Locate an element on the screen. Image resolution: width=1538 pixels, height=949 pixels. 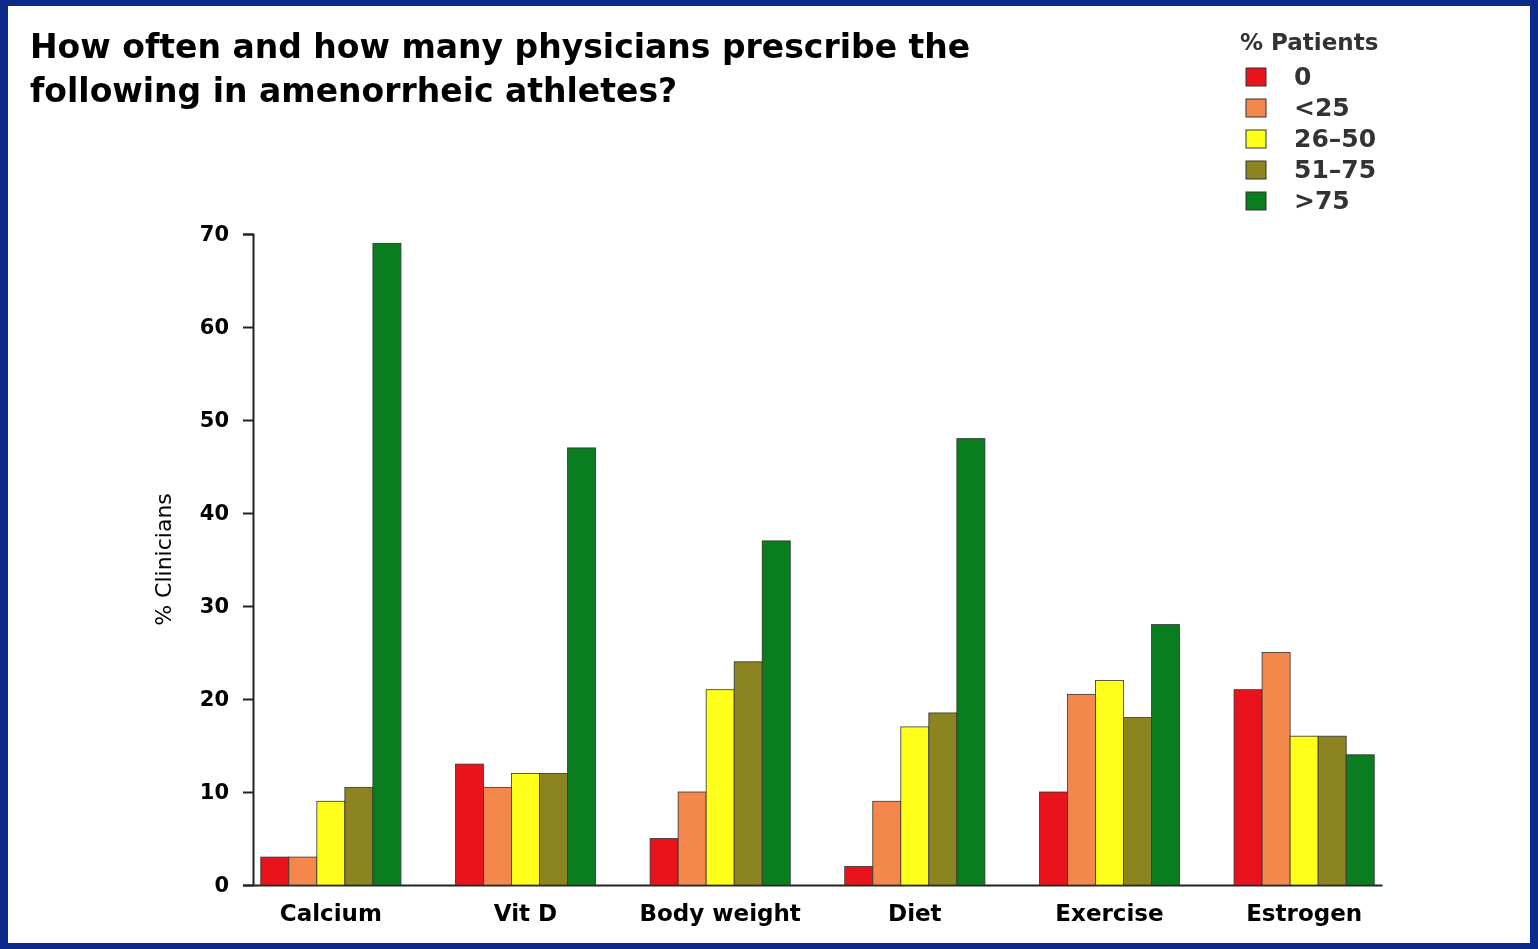
x-tick-label: Vit D is located at coordinates (525, 913).